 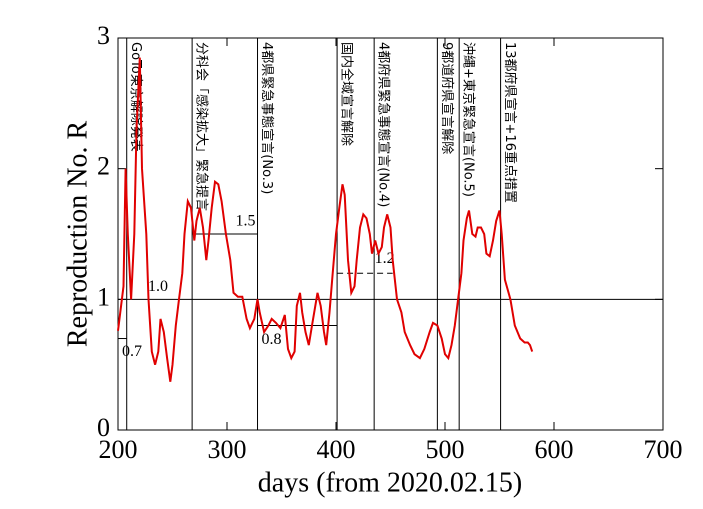 What do you see at coordinates (202, 126) in the screenshot?
I see `event-label: 分科会「感染拡大」緊急提言` at bounding box center [202, 126].